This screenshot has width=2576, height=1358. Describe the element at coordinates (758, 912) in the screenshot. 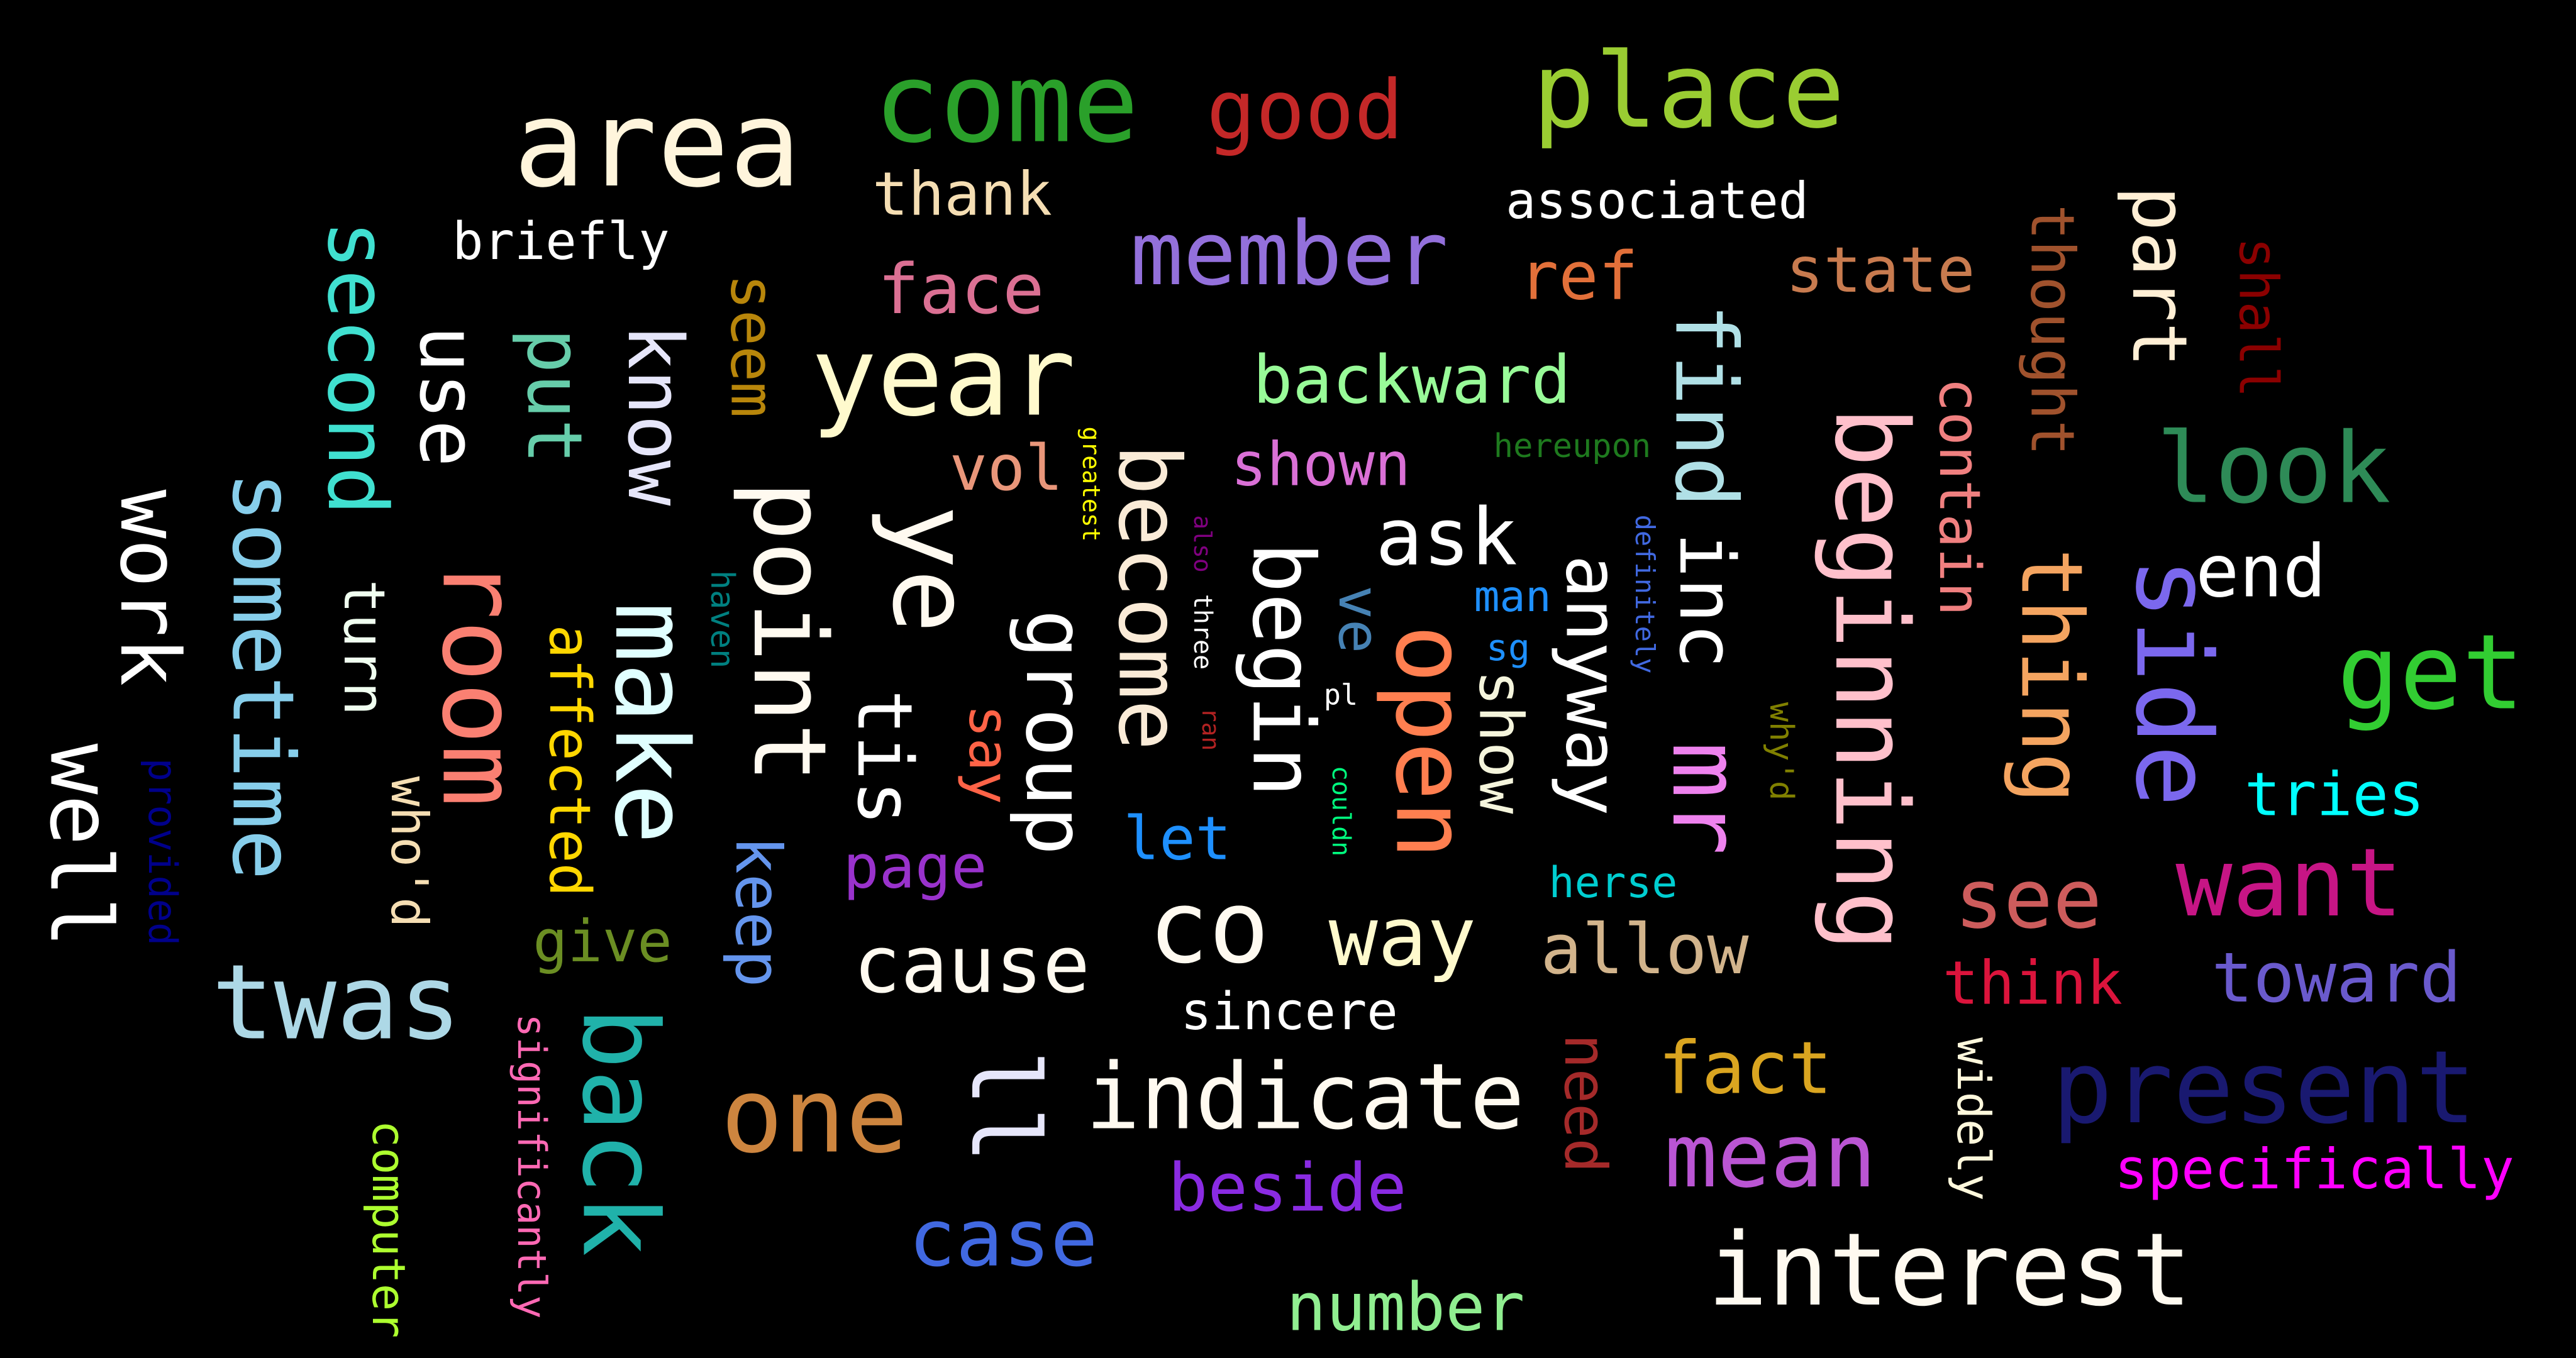

I see `word-keep: keep` at that location.